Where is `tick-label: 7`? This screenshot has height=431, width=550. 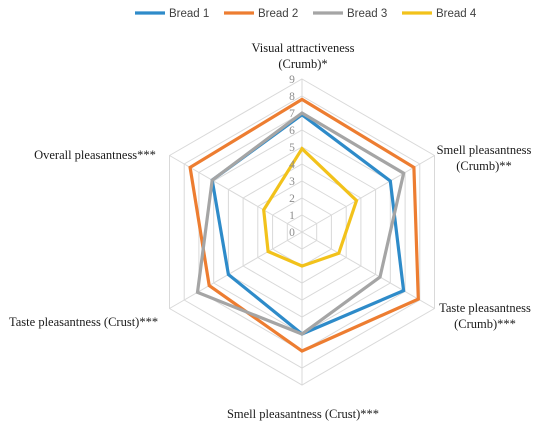
tick-label: 7 is located at coordinates (292, 114).